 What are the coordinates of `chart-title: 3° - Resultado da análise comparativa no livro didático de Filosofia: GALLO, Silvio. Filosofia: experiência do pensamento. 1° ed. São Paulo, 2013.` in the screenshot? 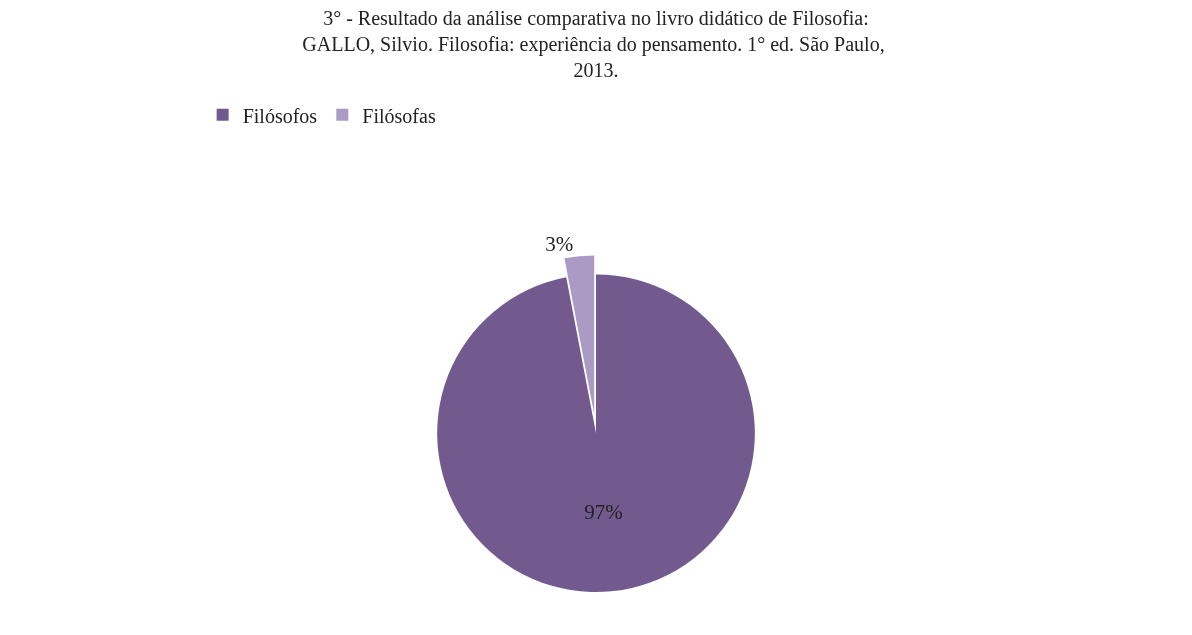 It's located at (596, 44).